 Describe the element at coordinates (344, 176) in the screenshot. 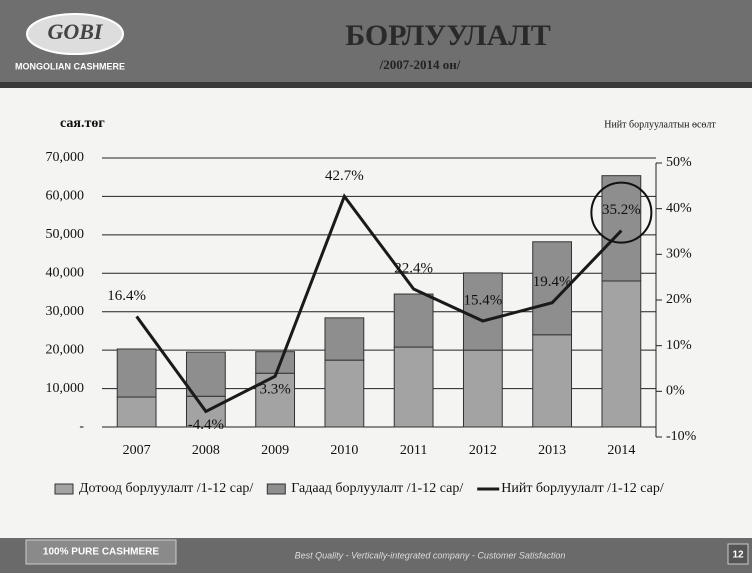

I see `data-label: 42.7%` at that location.